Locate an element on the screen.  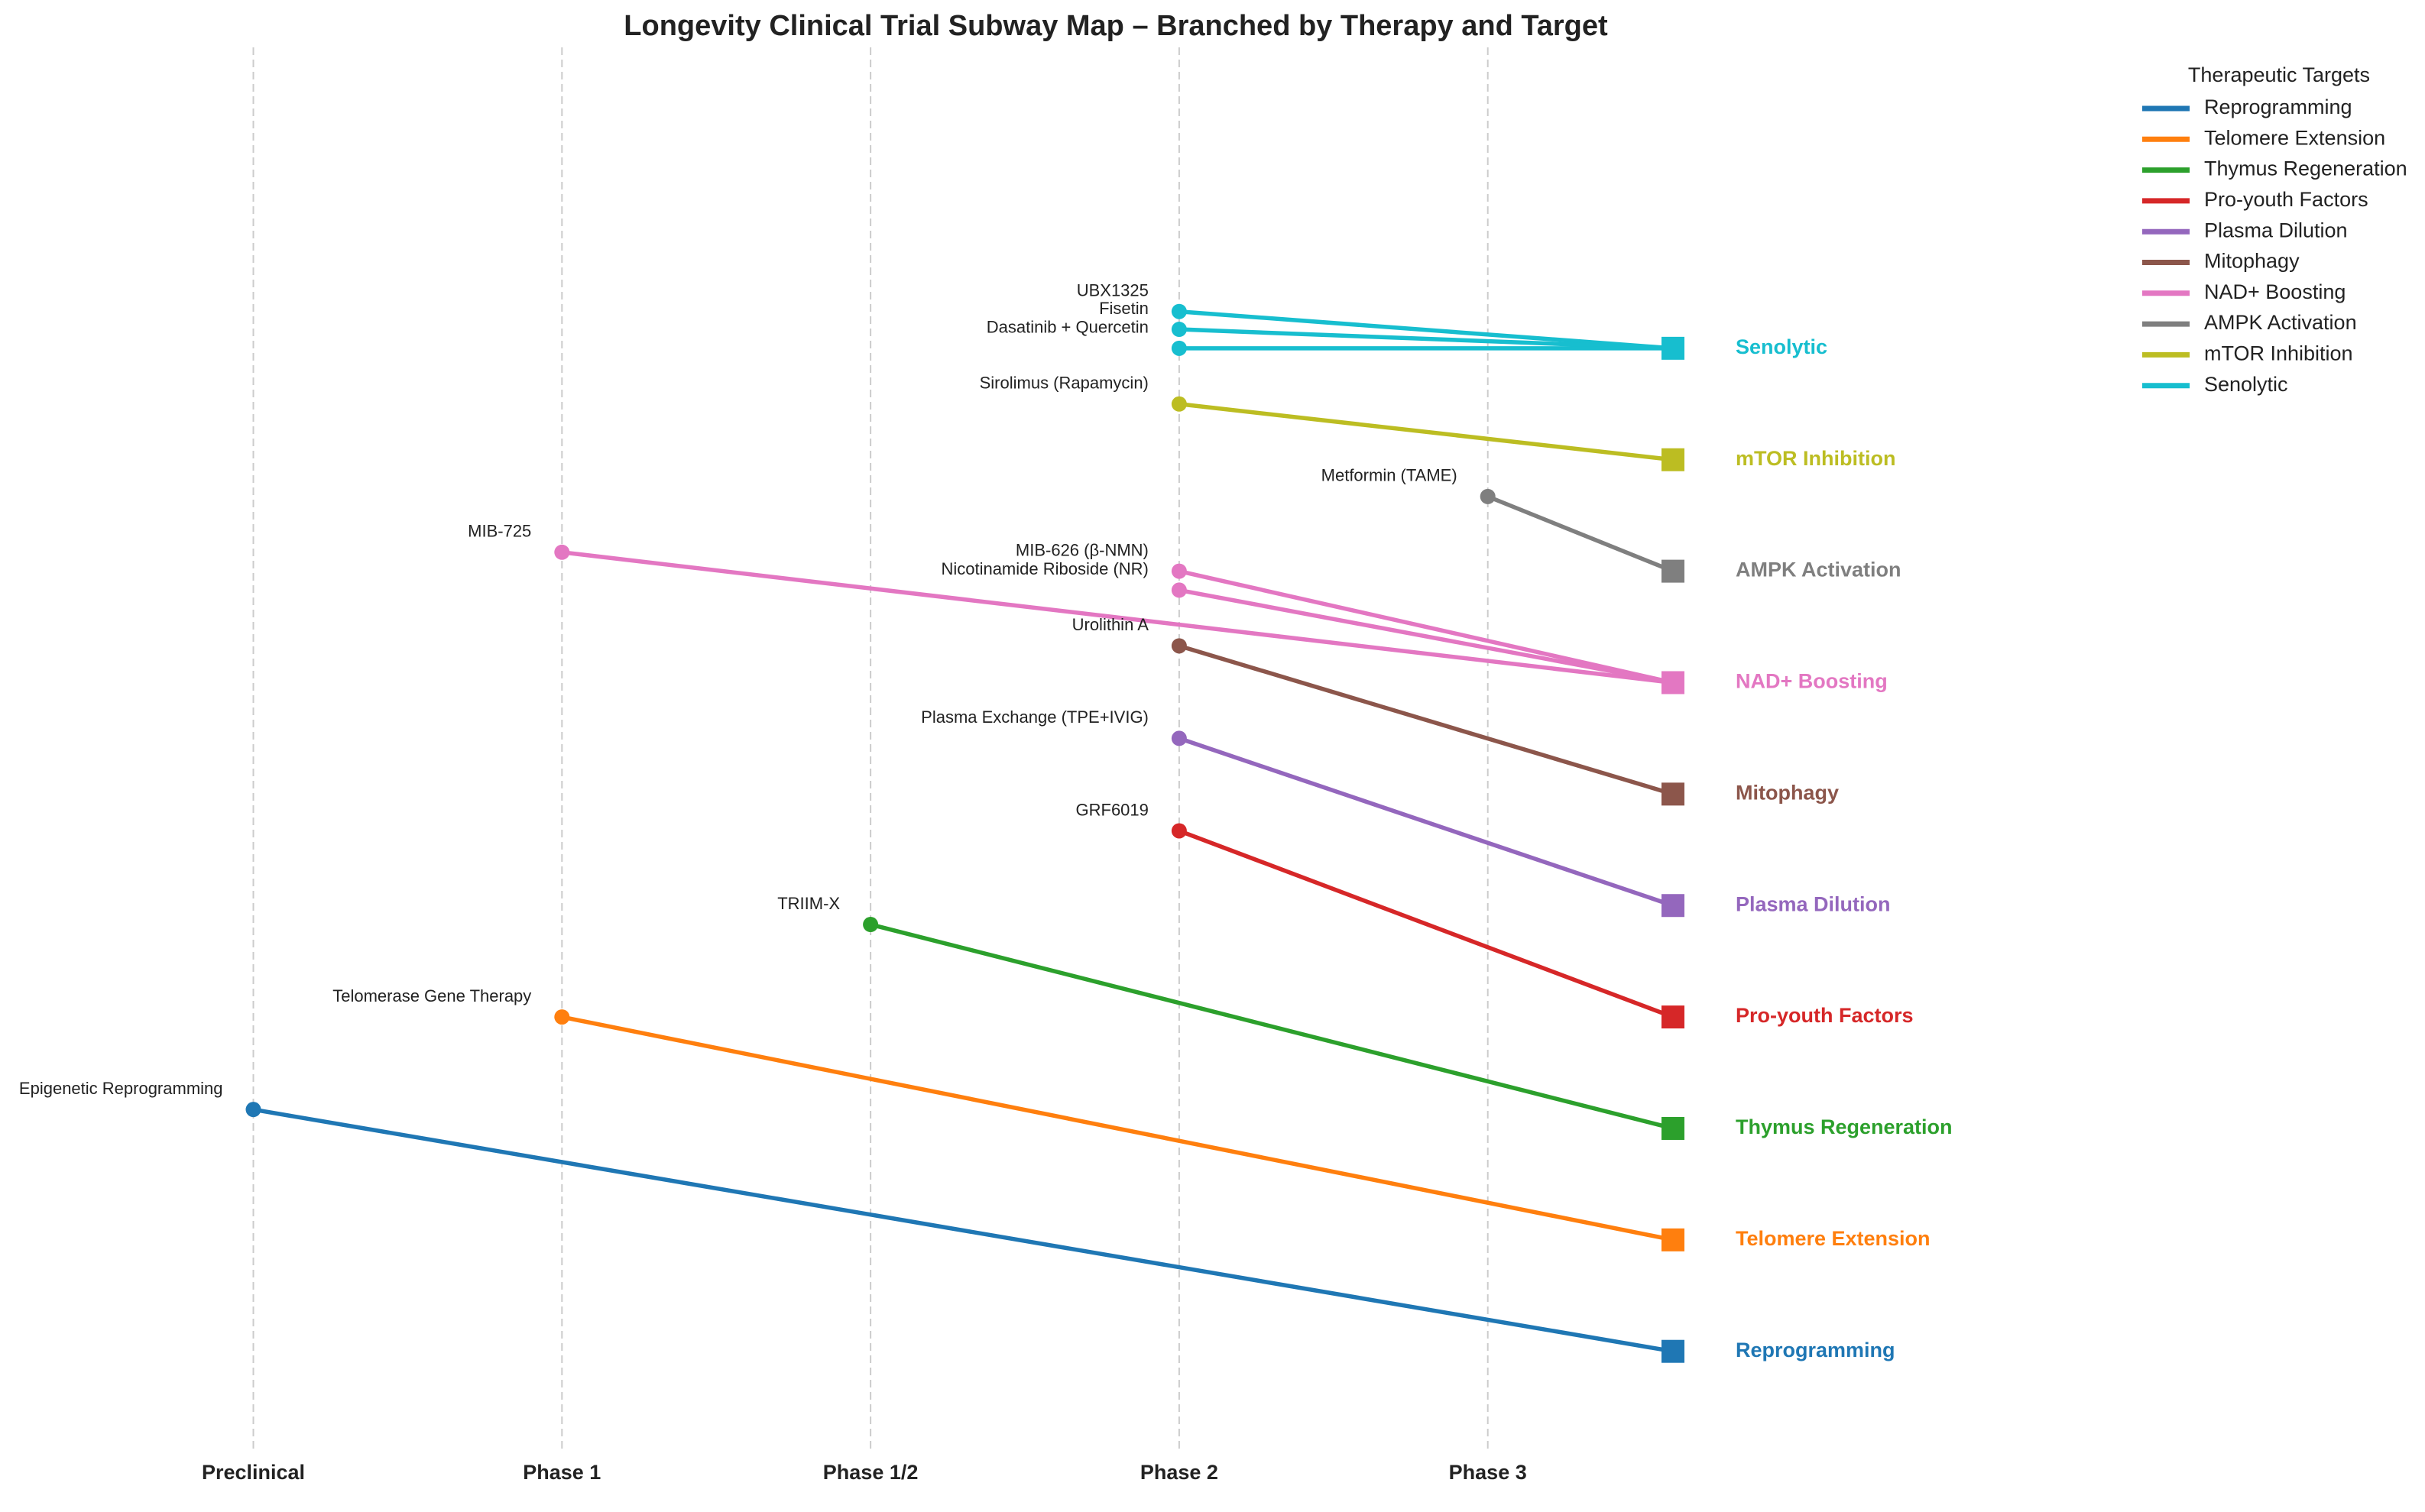
x-tick-label: Phase 2 is located at coordinates (1179, 1473).